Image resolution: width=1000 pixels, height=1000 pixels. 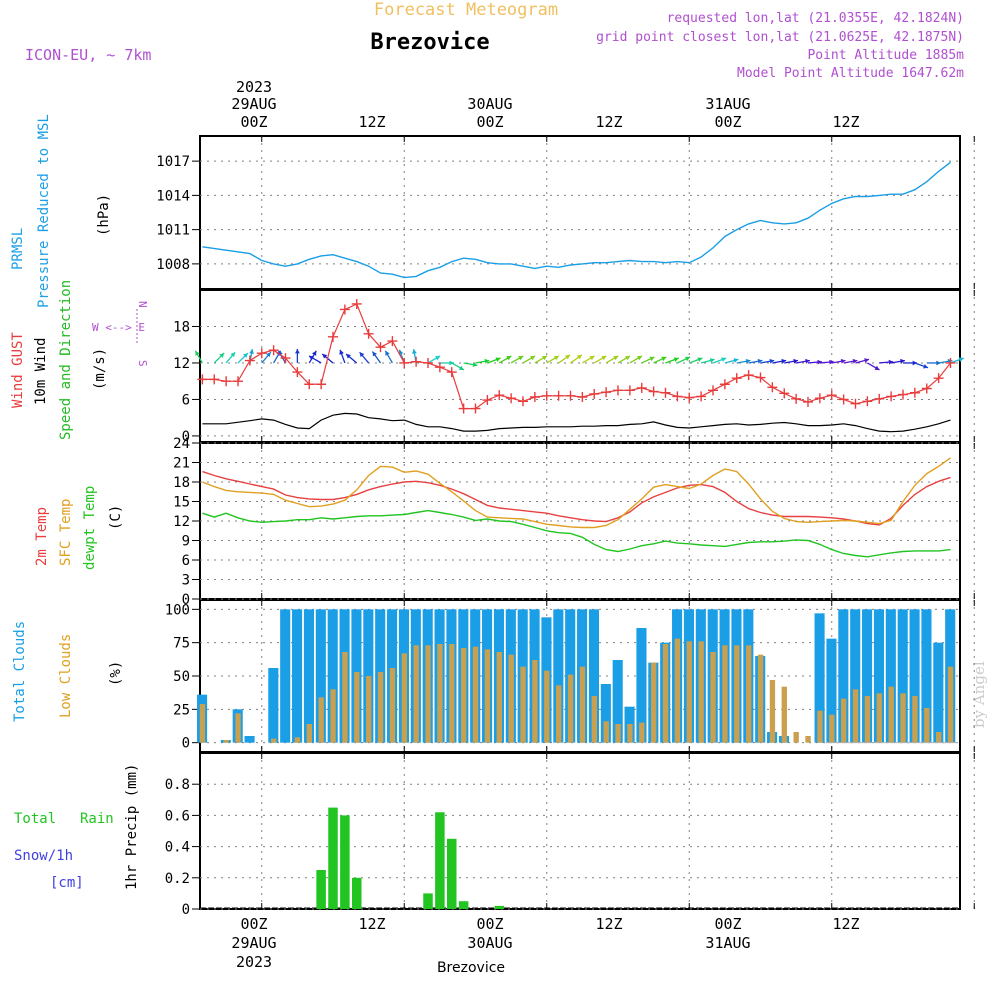 I want to click on clouds-total-label: Total Clouds, so click(x=20, y=671).